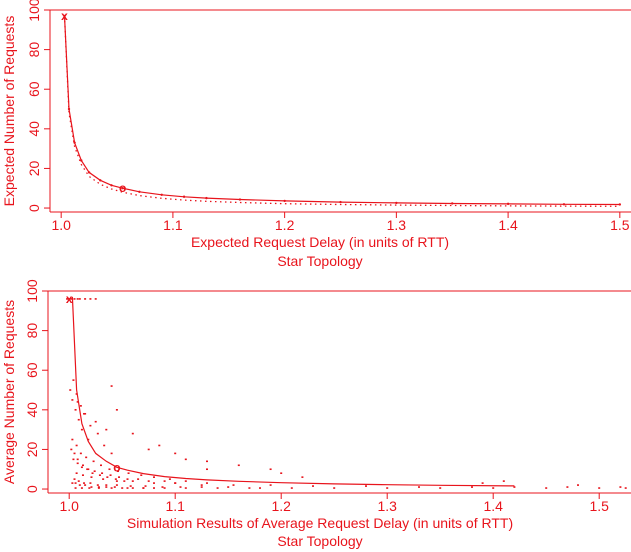 Image resolution: width=631 pixels, height=552 pixels. I want to click on y-tick-label: 80, so click(32, 331).